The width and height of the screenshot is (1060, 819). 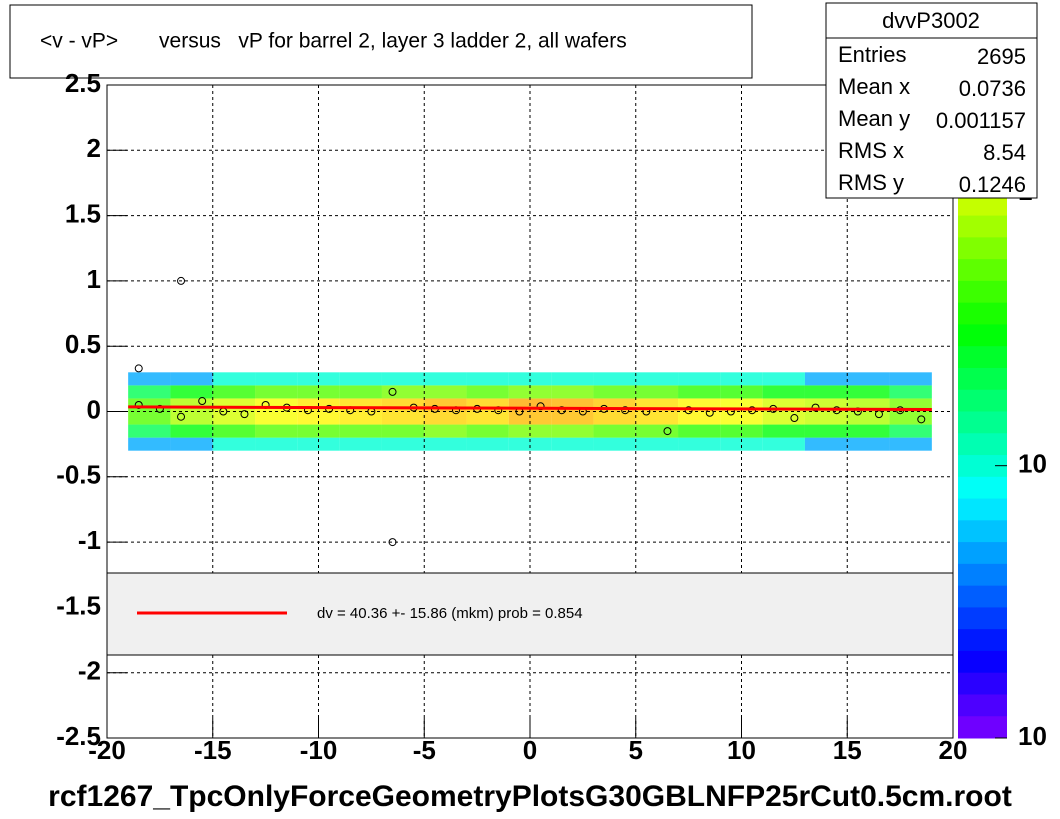 What do you see at coordinates (450, 613) in the screenshot?
I see `legend-text: dv = 40.36 +- 15.86 (mkm) prob = 0.854` at bounding box center [450, 613].